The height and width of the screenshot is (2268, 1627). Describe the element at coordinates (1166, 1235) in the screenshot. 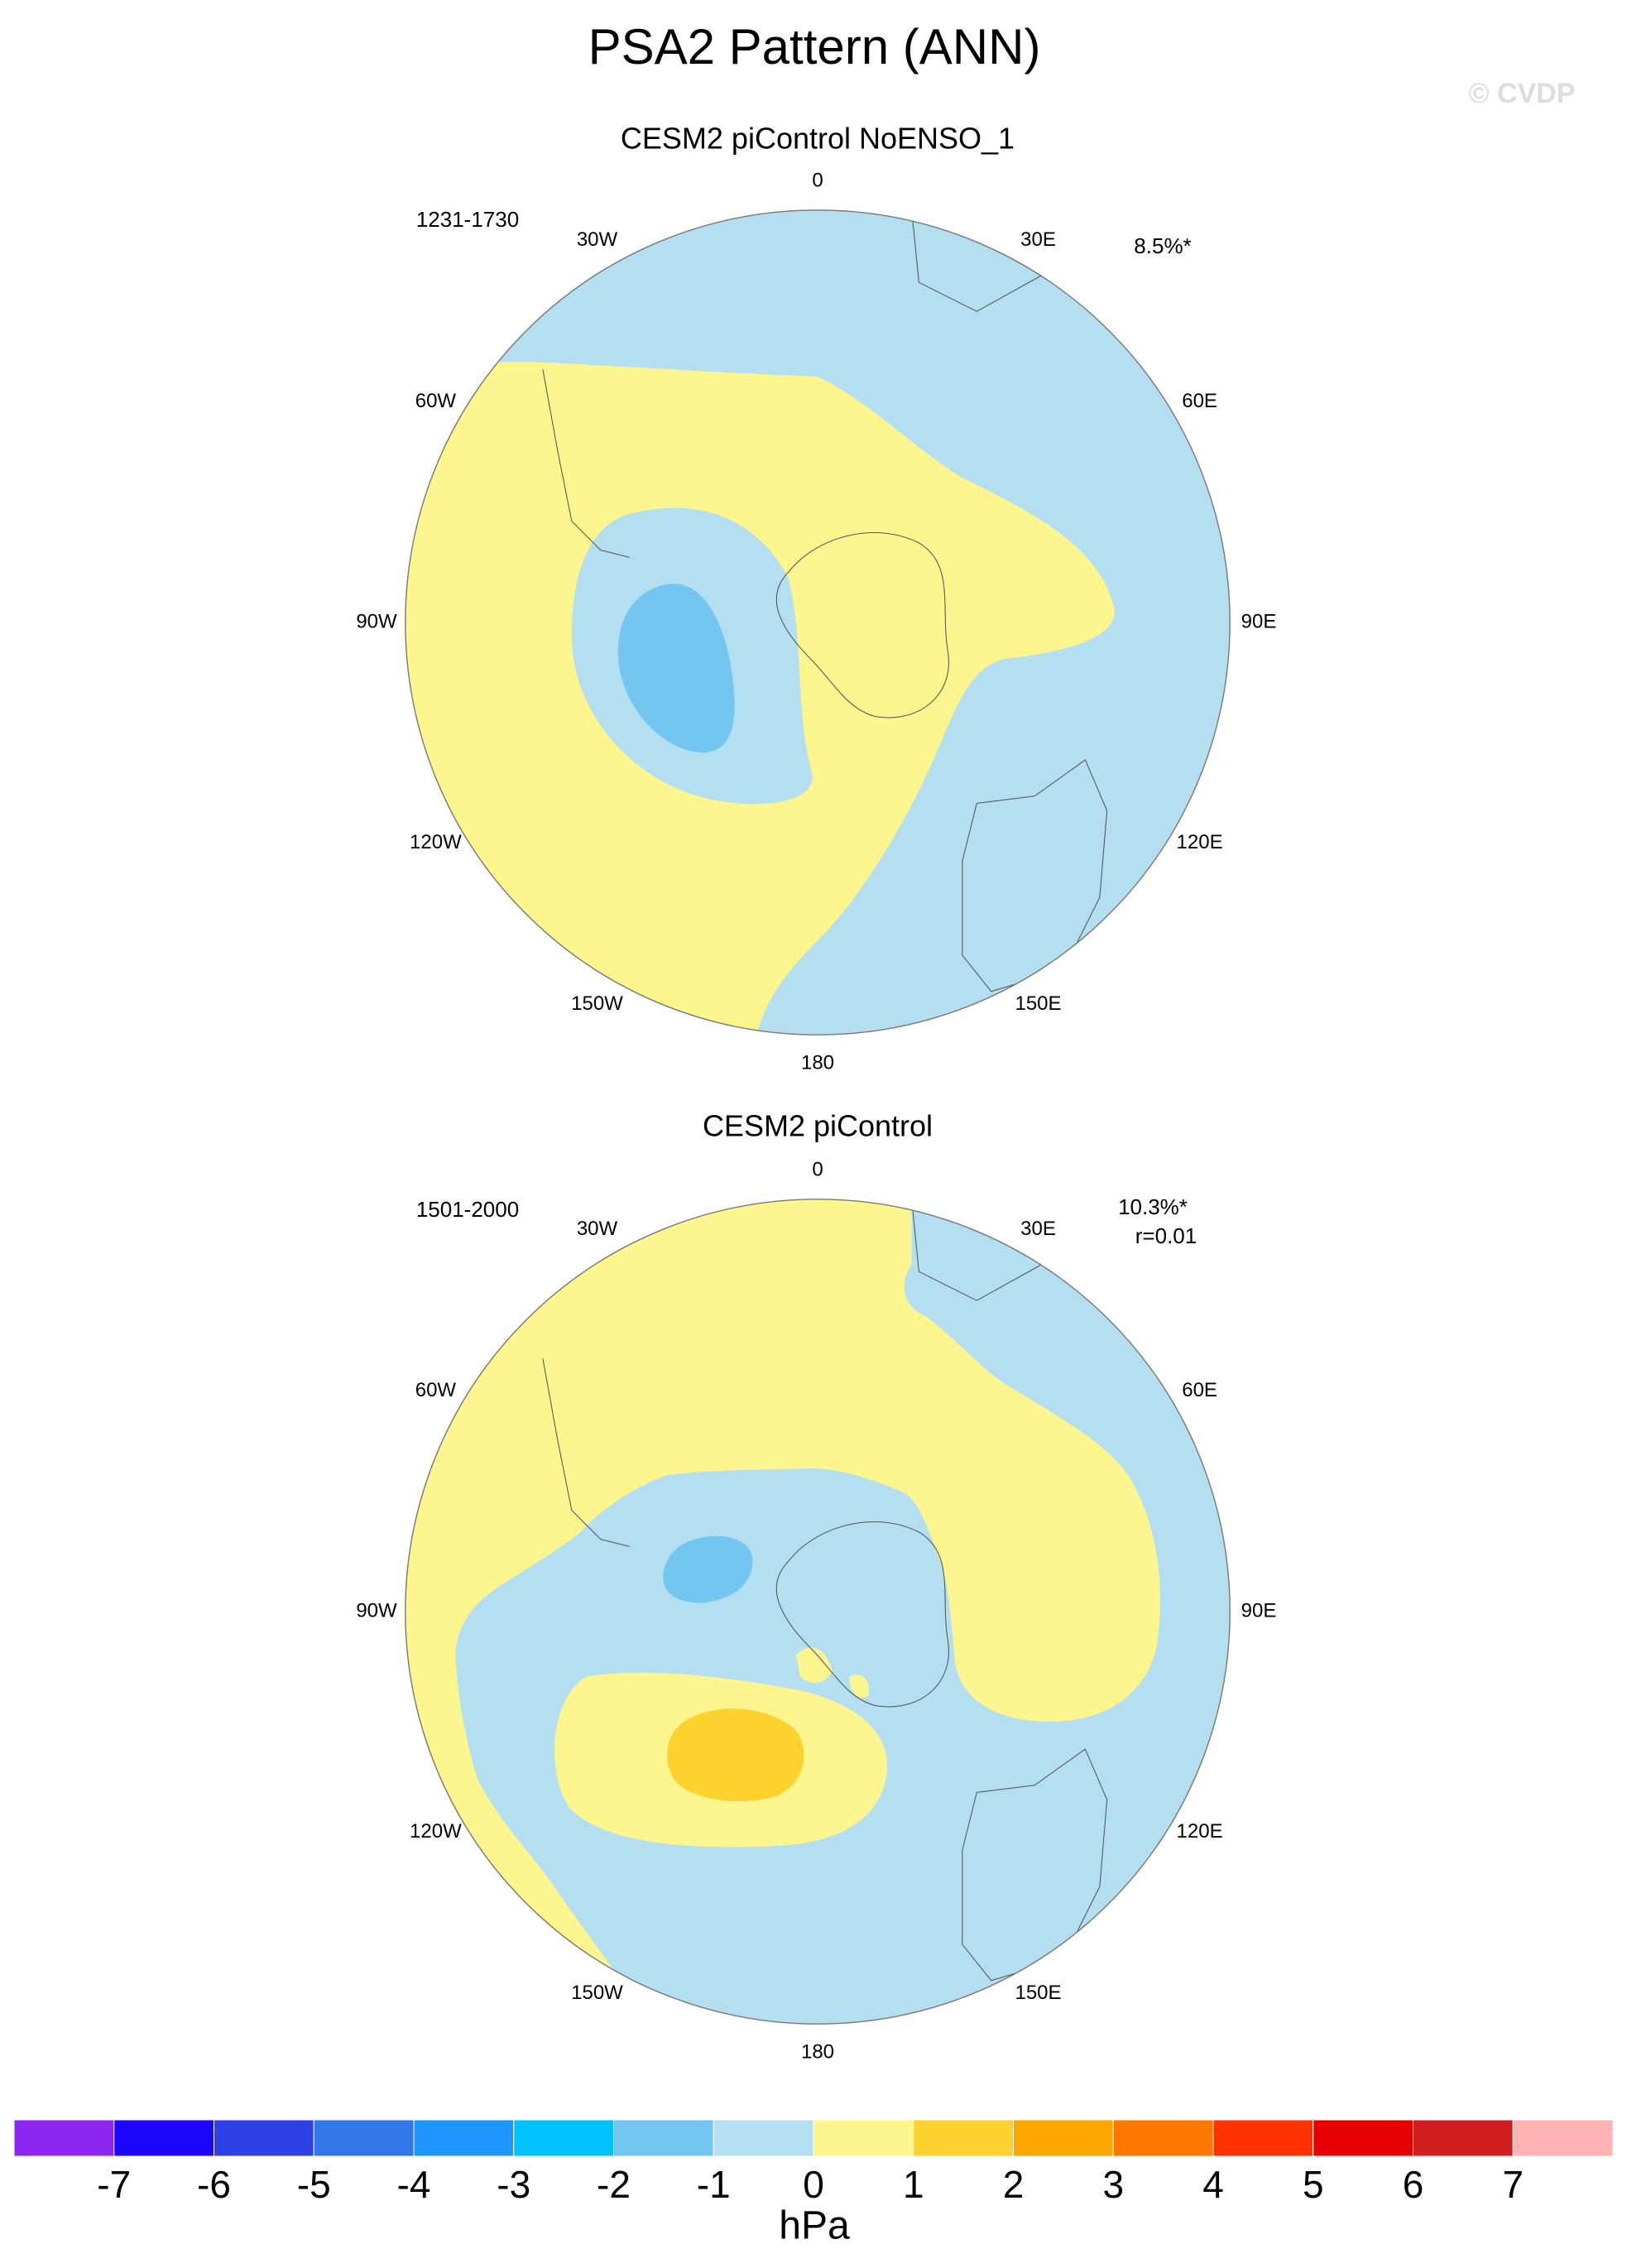

I see `correlation-label: r=0.01` at that location.